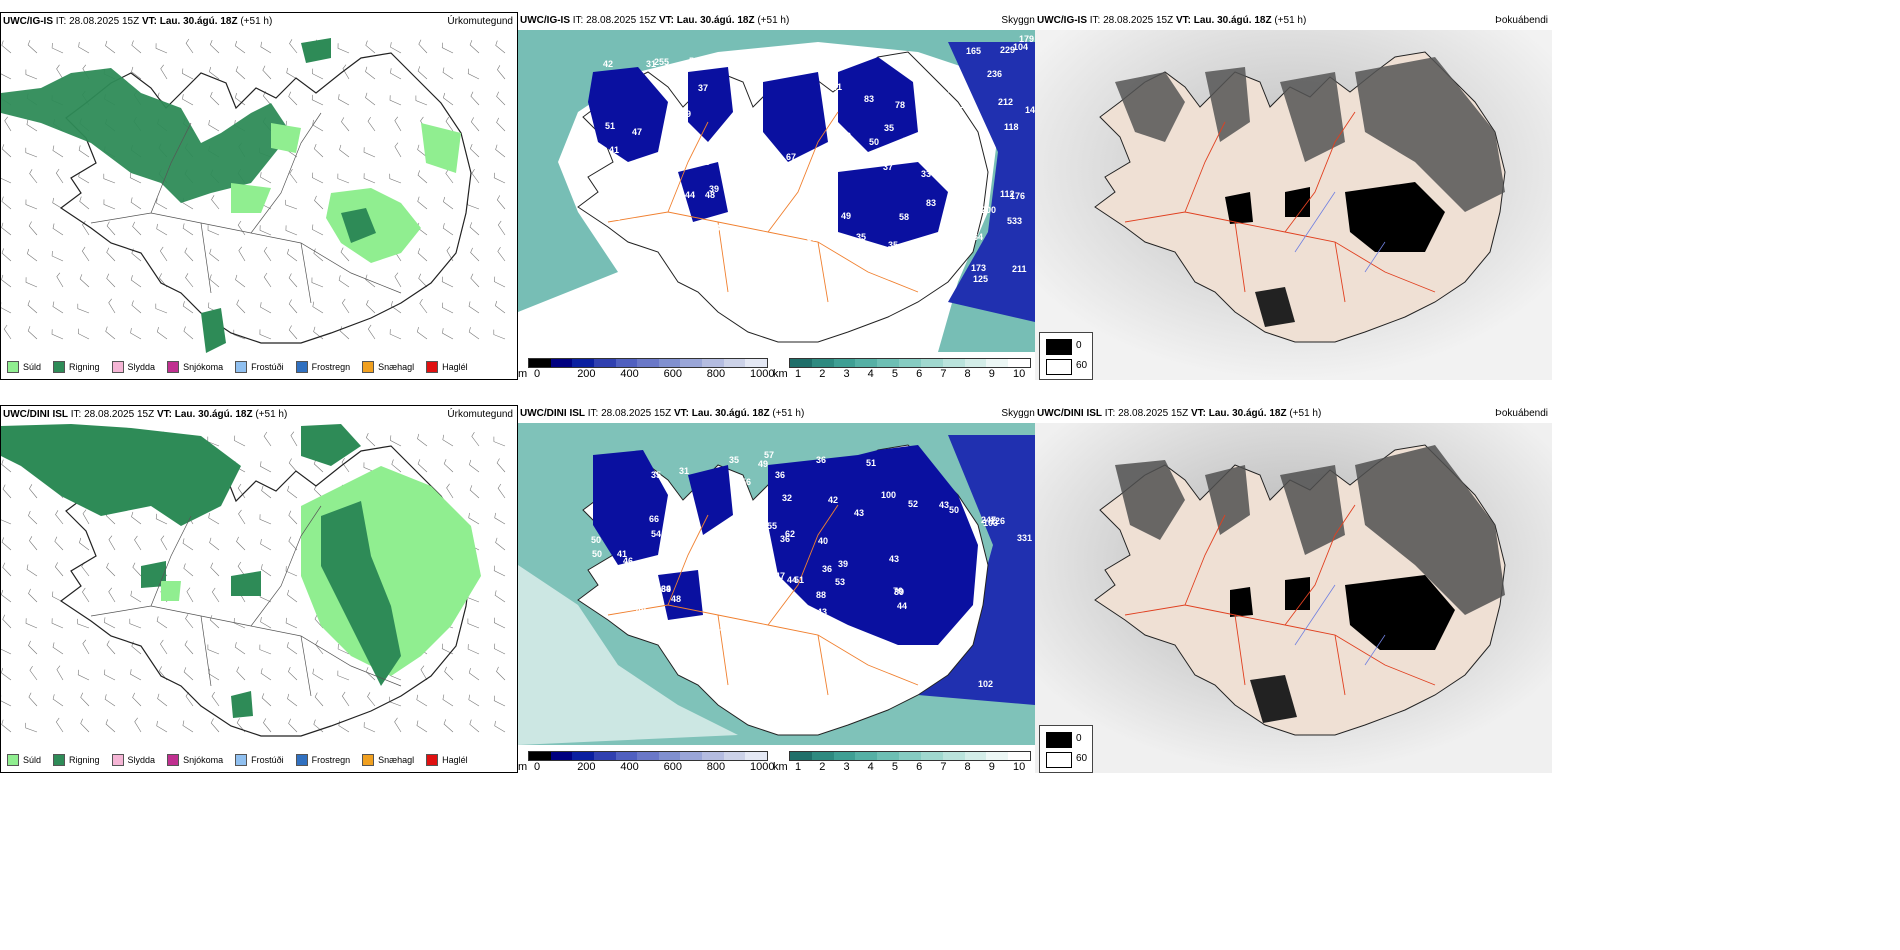  Describe the element at coordinates (766, 194) in the screenshot. I see `cloud-base-label: 86` at that location.